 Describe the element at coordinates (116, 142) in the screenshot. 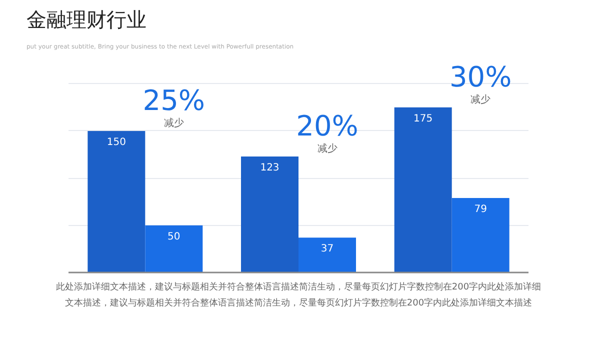

I see `data-label: 150` at that location.